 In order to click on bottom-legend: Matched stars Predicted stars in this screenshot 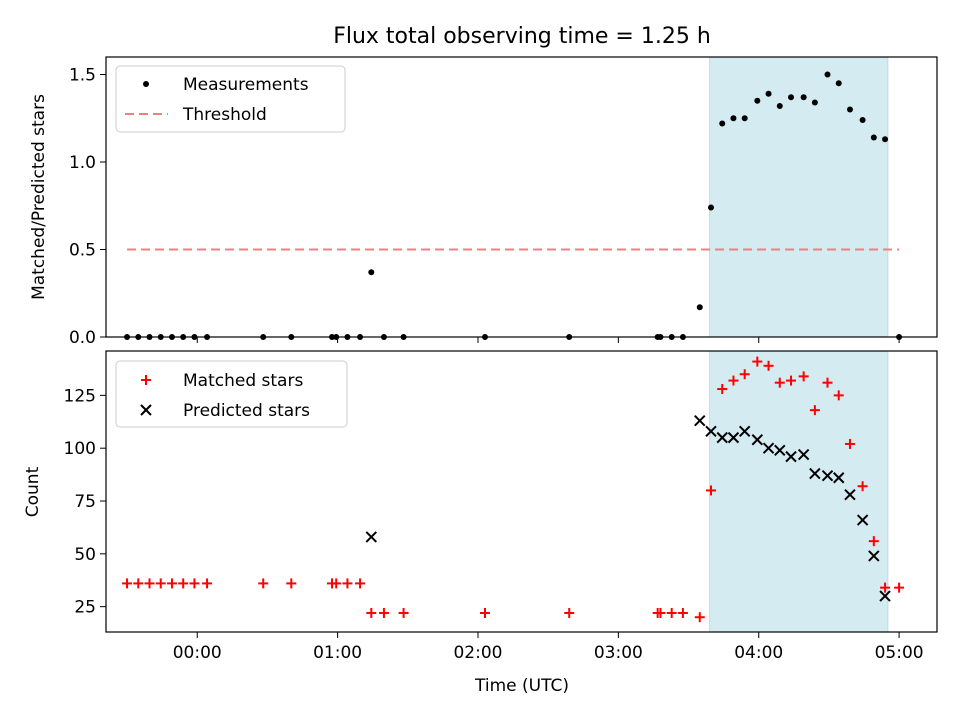, I will do `click(231, 394)`.